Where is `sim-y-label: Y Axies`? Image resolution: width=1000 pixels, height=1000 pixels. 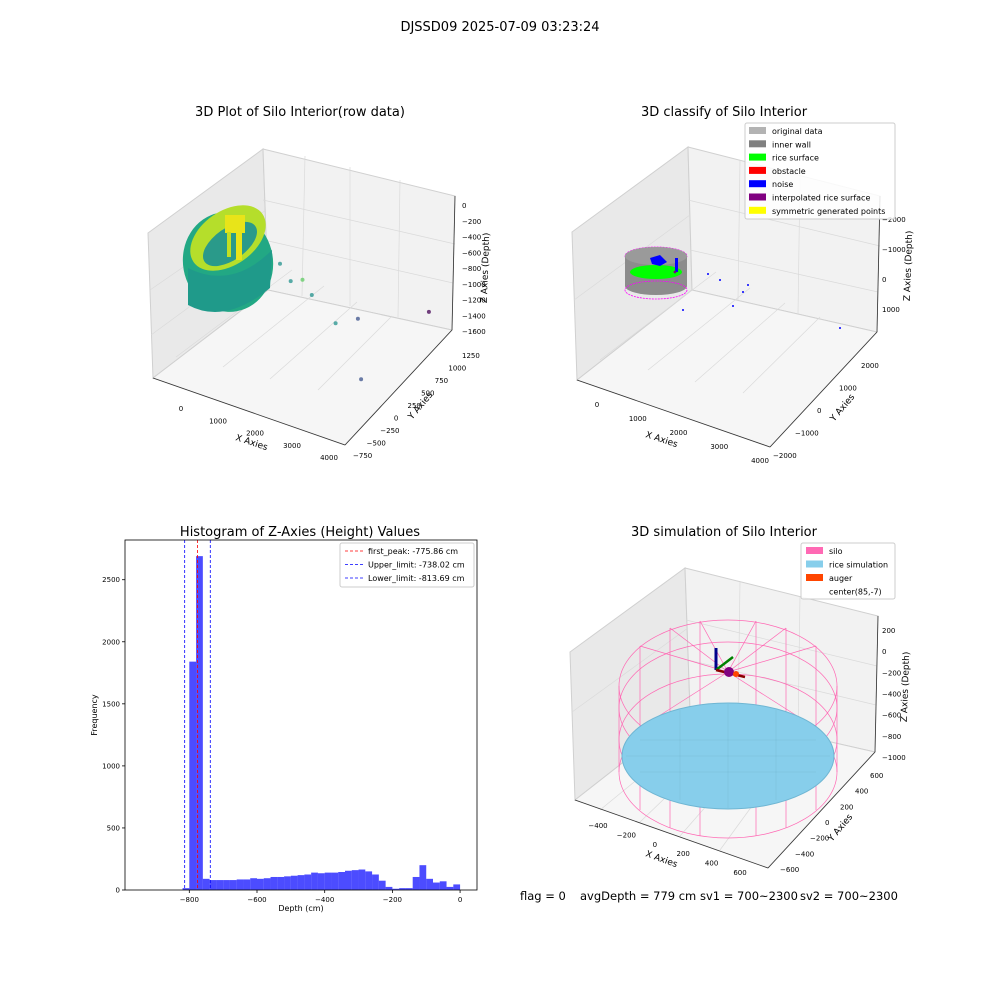
sim-y-label: Y Axies is located at coordinates (840, 828).